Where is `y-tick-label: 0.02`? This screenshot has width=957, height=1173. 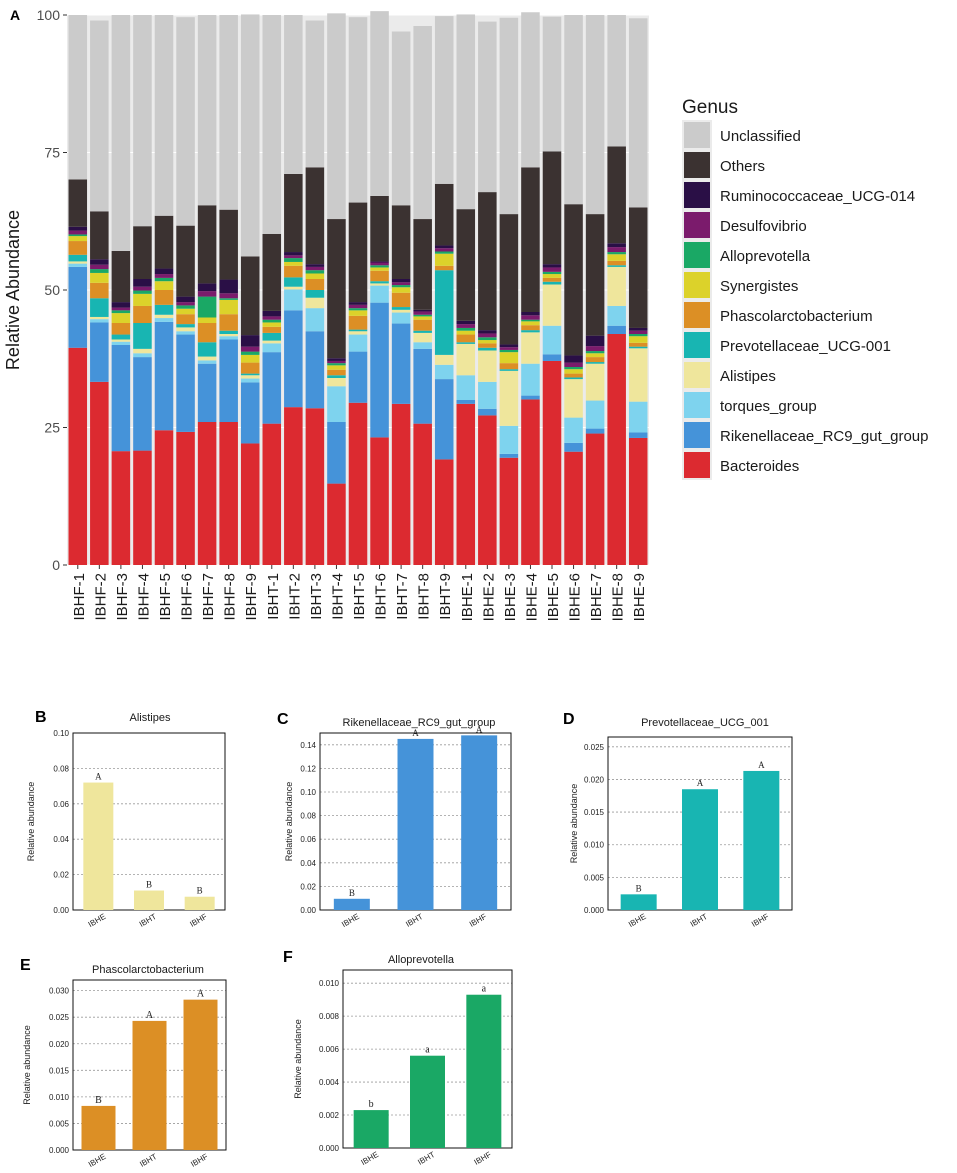 y-tick-label: 0.02 is located at coordinates (308, 886).